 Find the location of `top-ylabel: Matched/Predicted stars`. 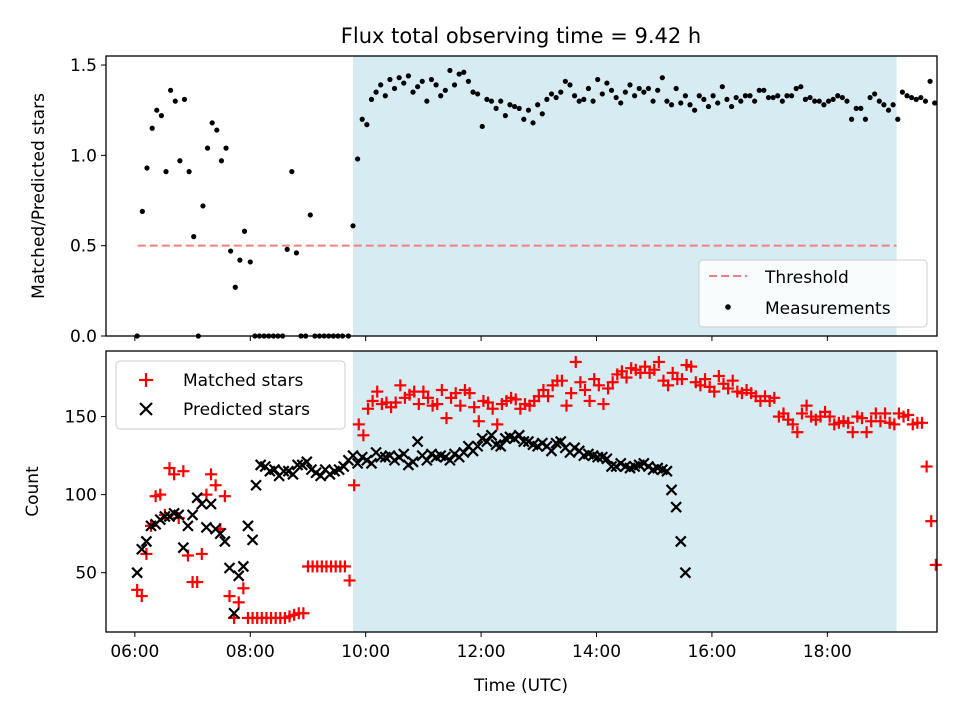

top-ylabel: Matched/Predicted stars is located at coordinates (39, 196).